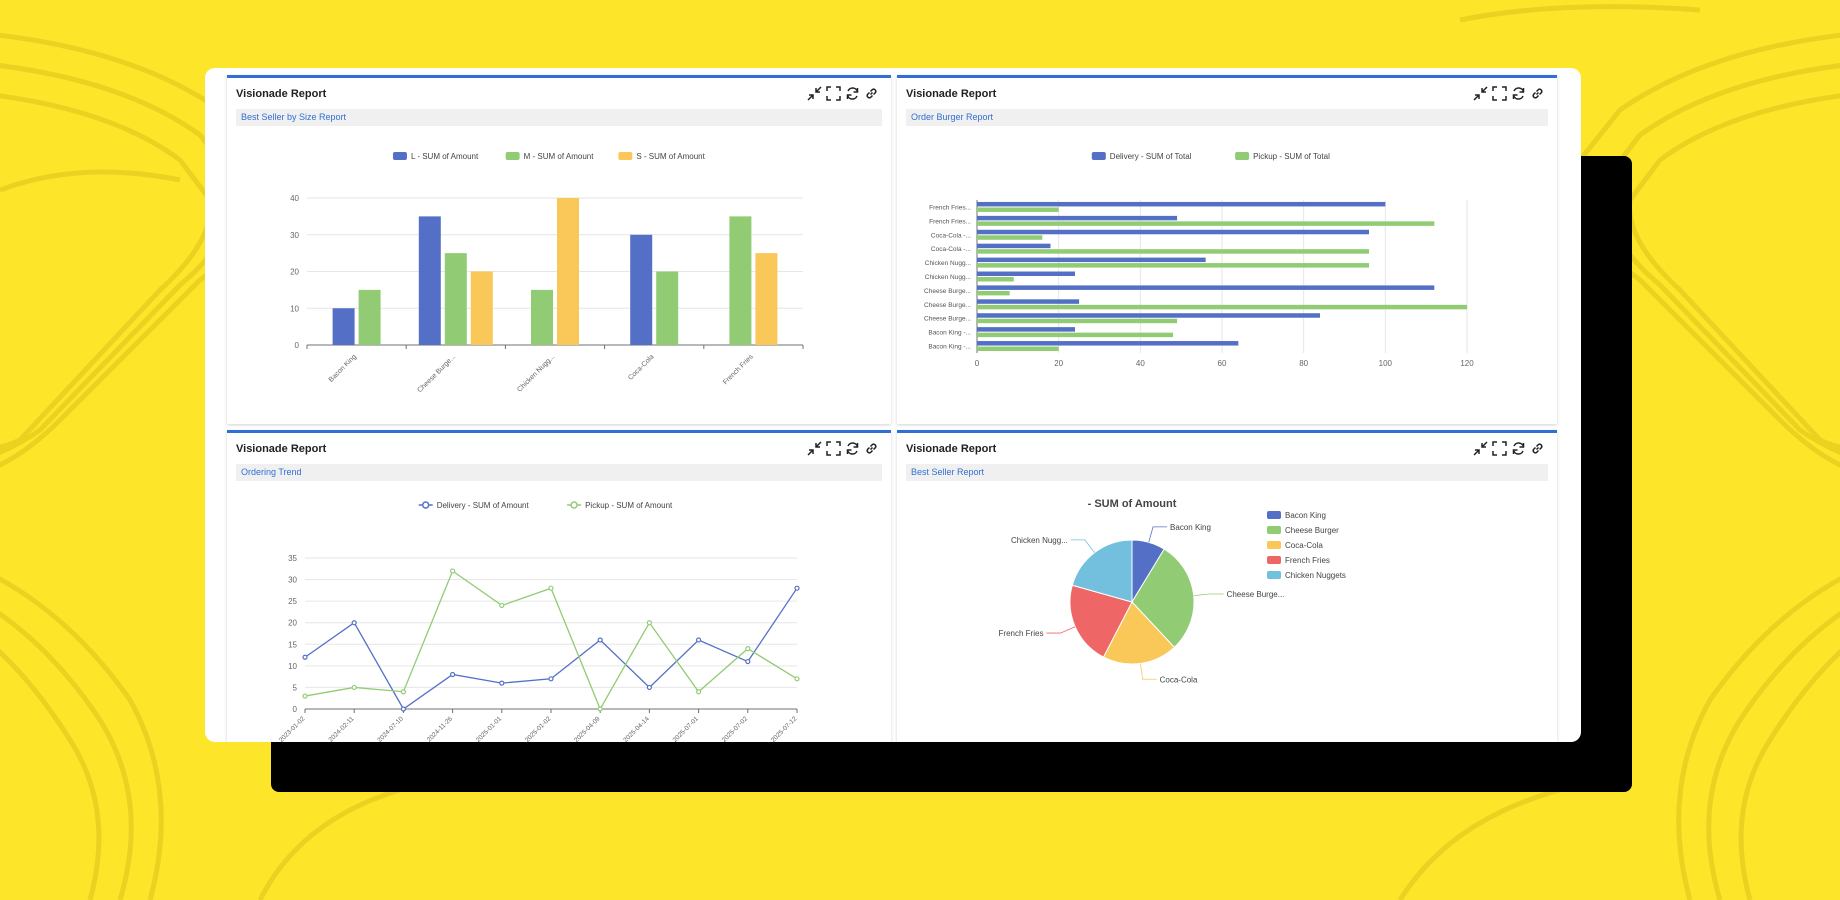 This screenshot has width=1840, height=900. What do you see at coordinates (735, 728) in the screenshot?
I see `x-tick-label: 2025-07-02` at bounding box center [735, 728].